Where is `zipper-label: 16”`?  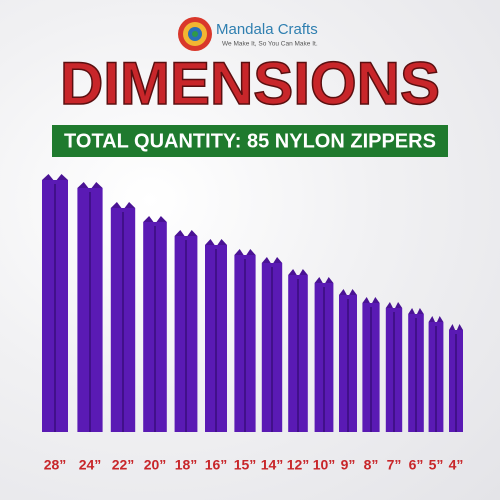
zipper-label: 16” is located at coordinates (216, 465).